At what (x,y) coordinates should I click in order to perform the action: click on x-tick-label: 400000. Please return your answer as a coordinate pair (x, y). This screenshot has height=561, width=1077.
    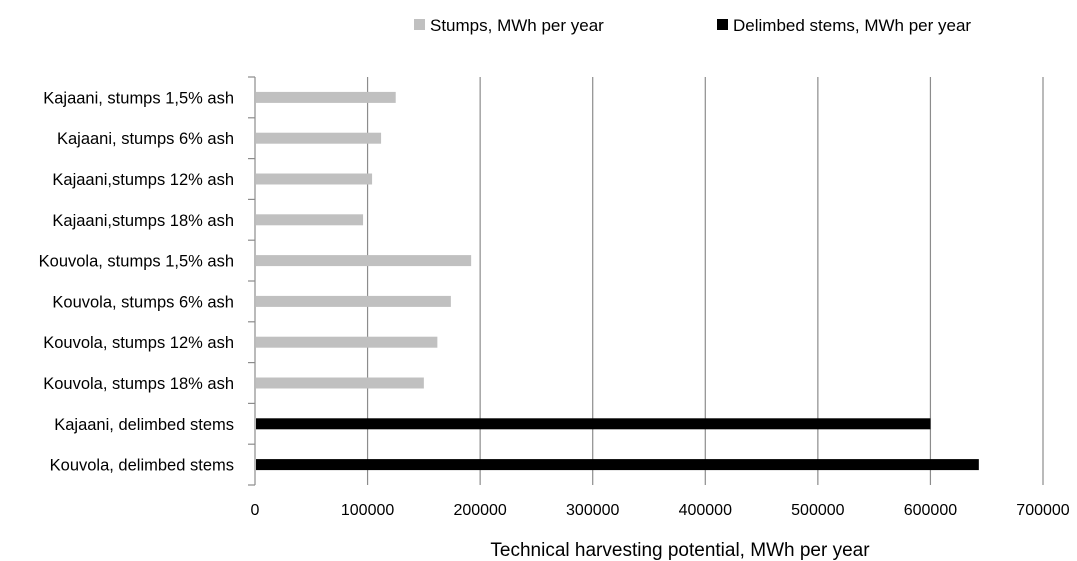
    Looking at the image, I should click on (705, 510).